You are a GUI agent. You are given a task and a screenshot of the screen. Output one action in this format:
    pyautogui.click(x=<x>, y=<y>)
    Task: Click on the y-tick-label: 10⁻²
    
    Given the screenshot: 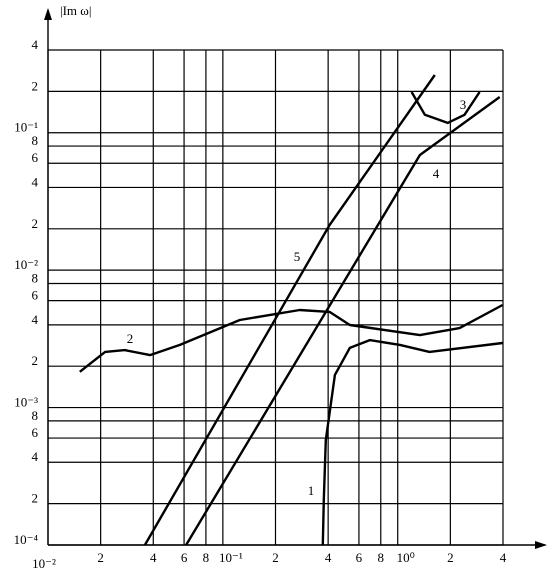 What is the action you would take?
    pyautogui.click(x=26, y=264)
    